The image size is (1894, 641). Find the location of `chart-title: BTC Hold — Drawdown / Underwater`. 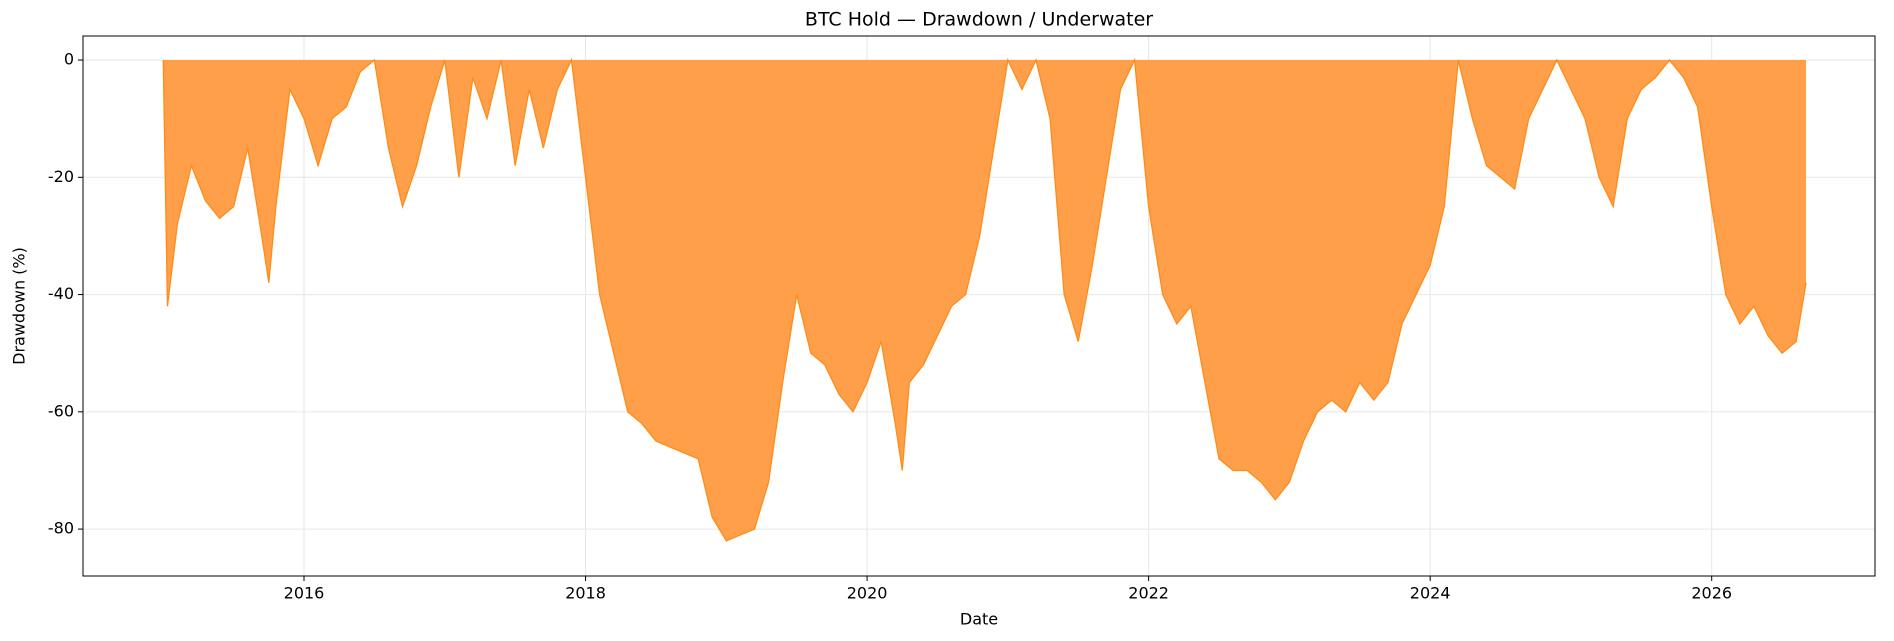

chart-title: BTC Hold — Drawdown / Underwater is located at coordinates (979, 20).